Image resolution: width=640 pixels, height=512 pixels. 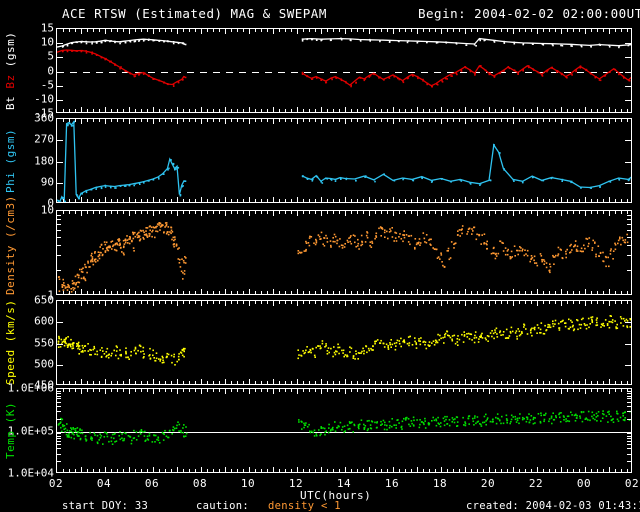 What do you see at coordinates (536, 483) in the screenshot?
I see `x-tick-label: 22` at bounding box center [536, 483].